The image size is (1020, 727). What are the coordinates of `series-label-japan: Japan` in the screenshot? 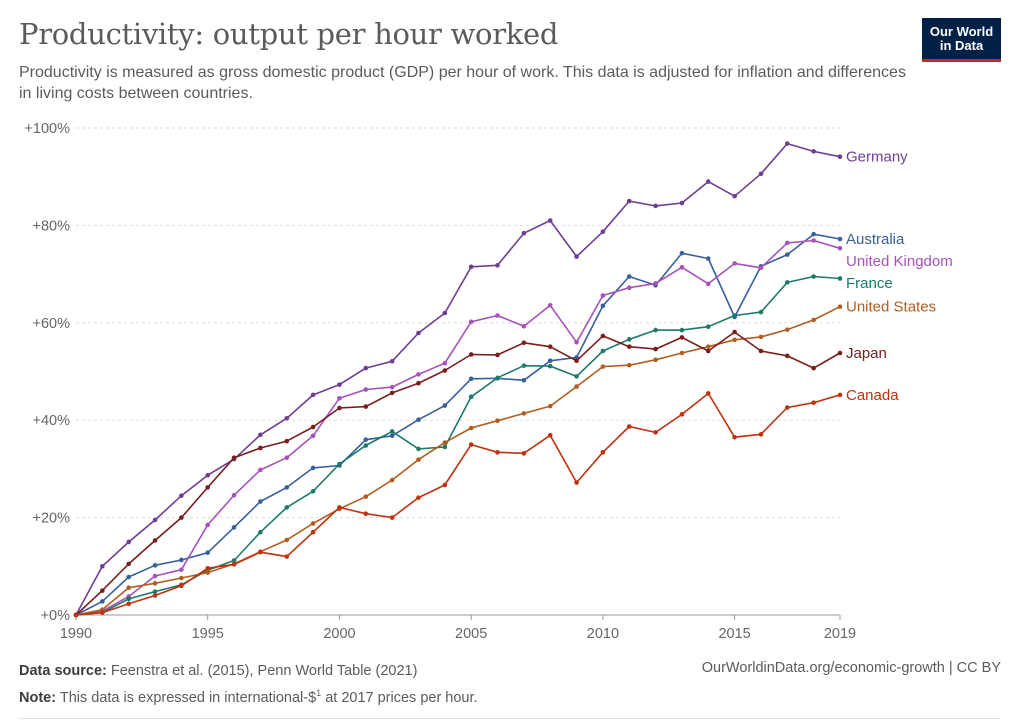 It's located at (866, 353).